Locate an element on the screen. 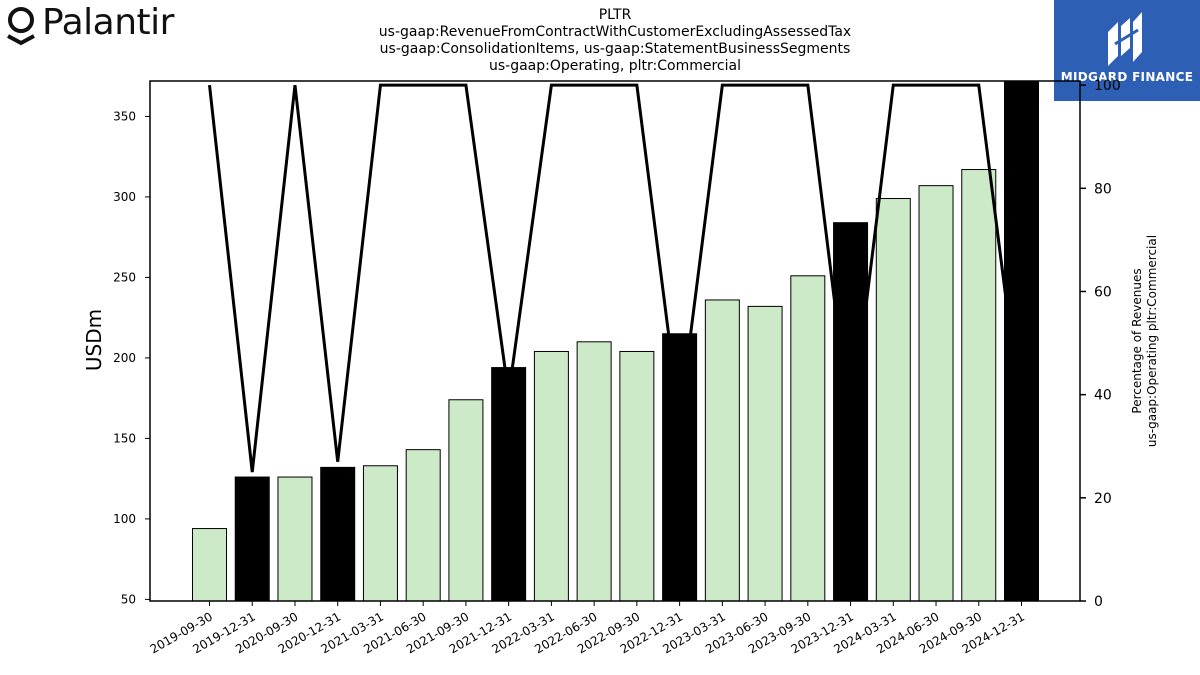 This screenshot has width=1200, height=675. chart-title-line-4: us-gaap:Operating, pltr:Commercial is located at coordinates (615, 66).